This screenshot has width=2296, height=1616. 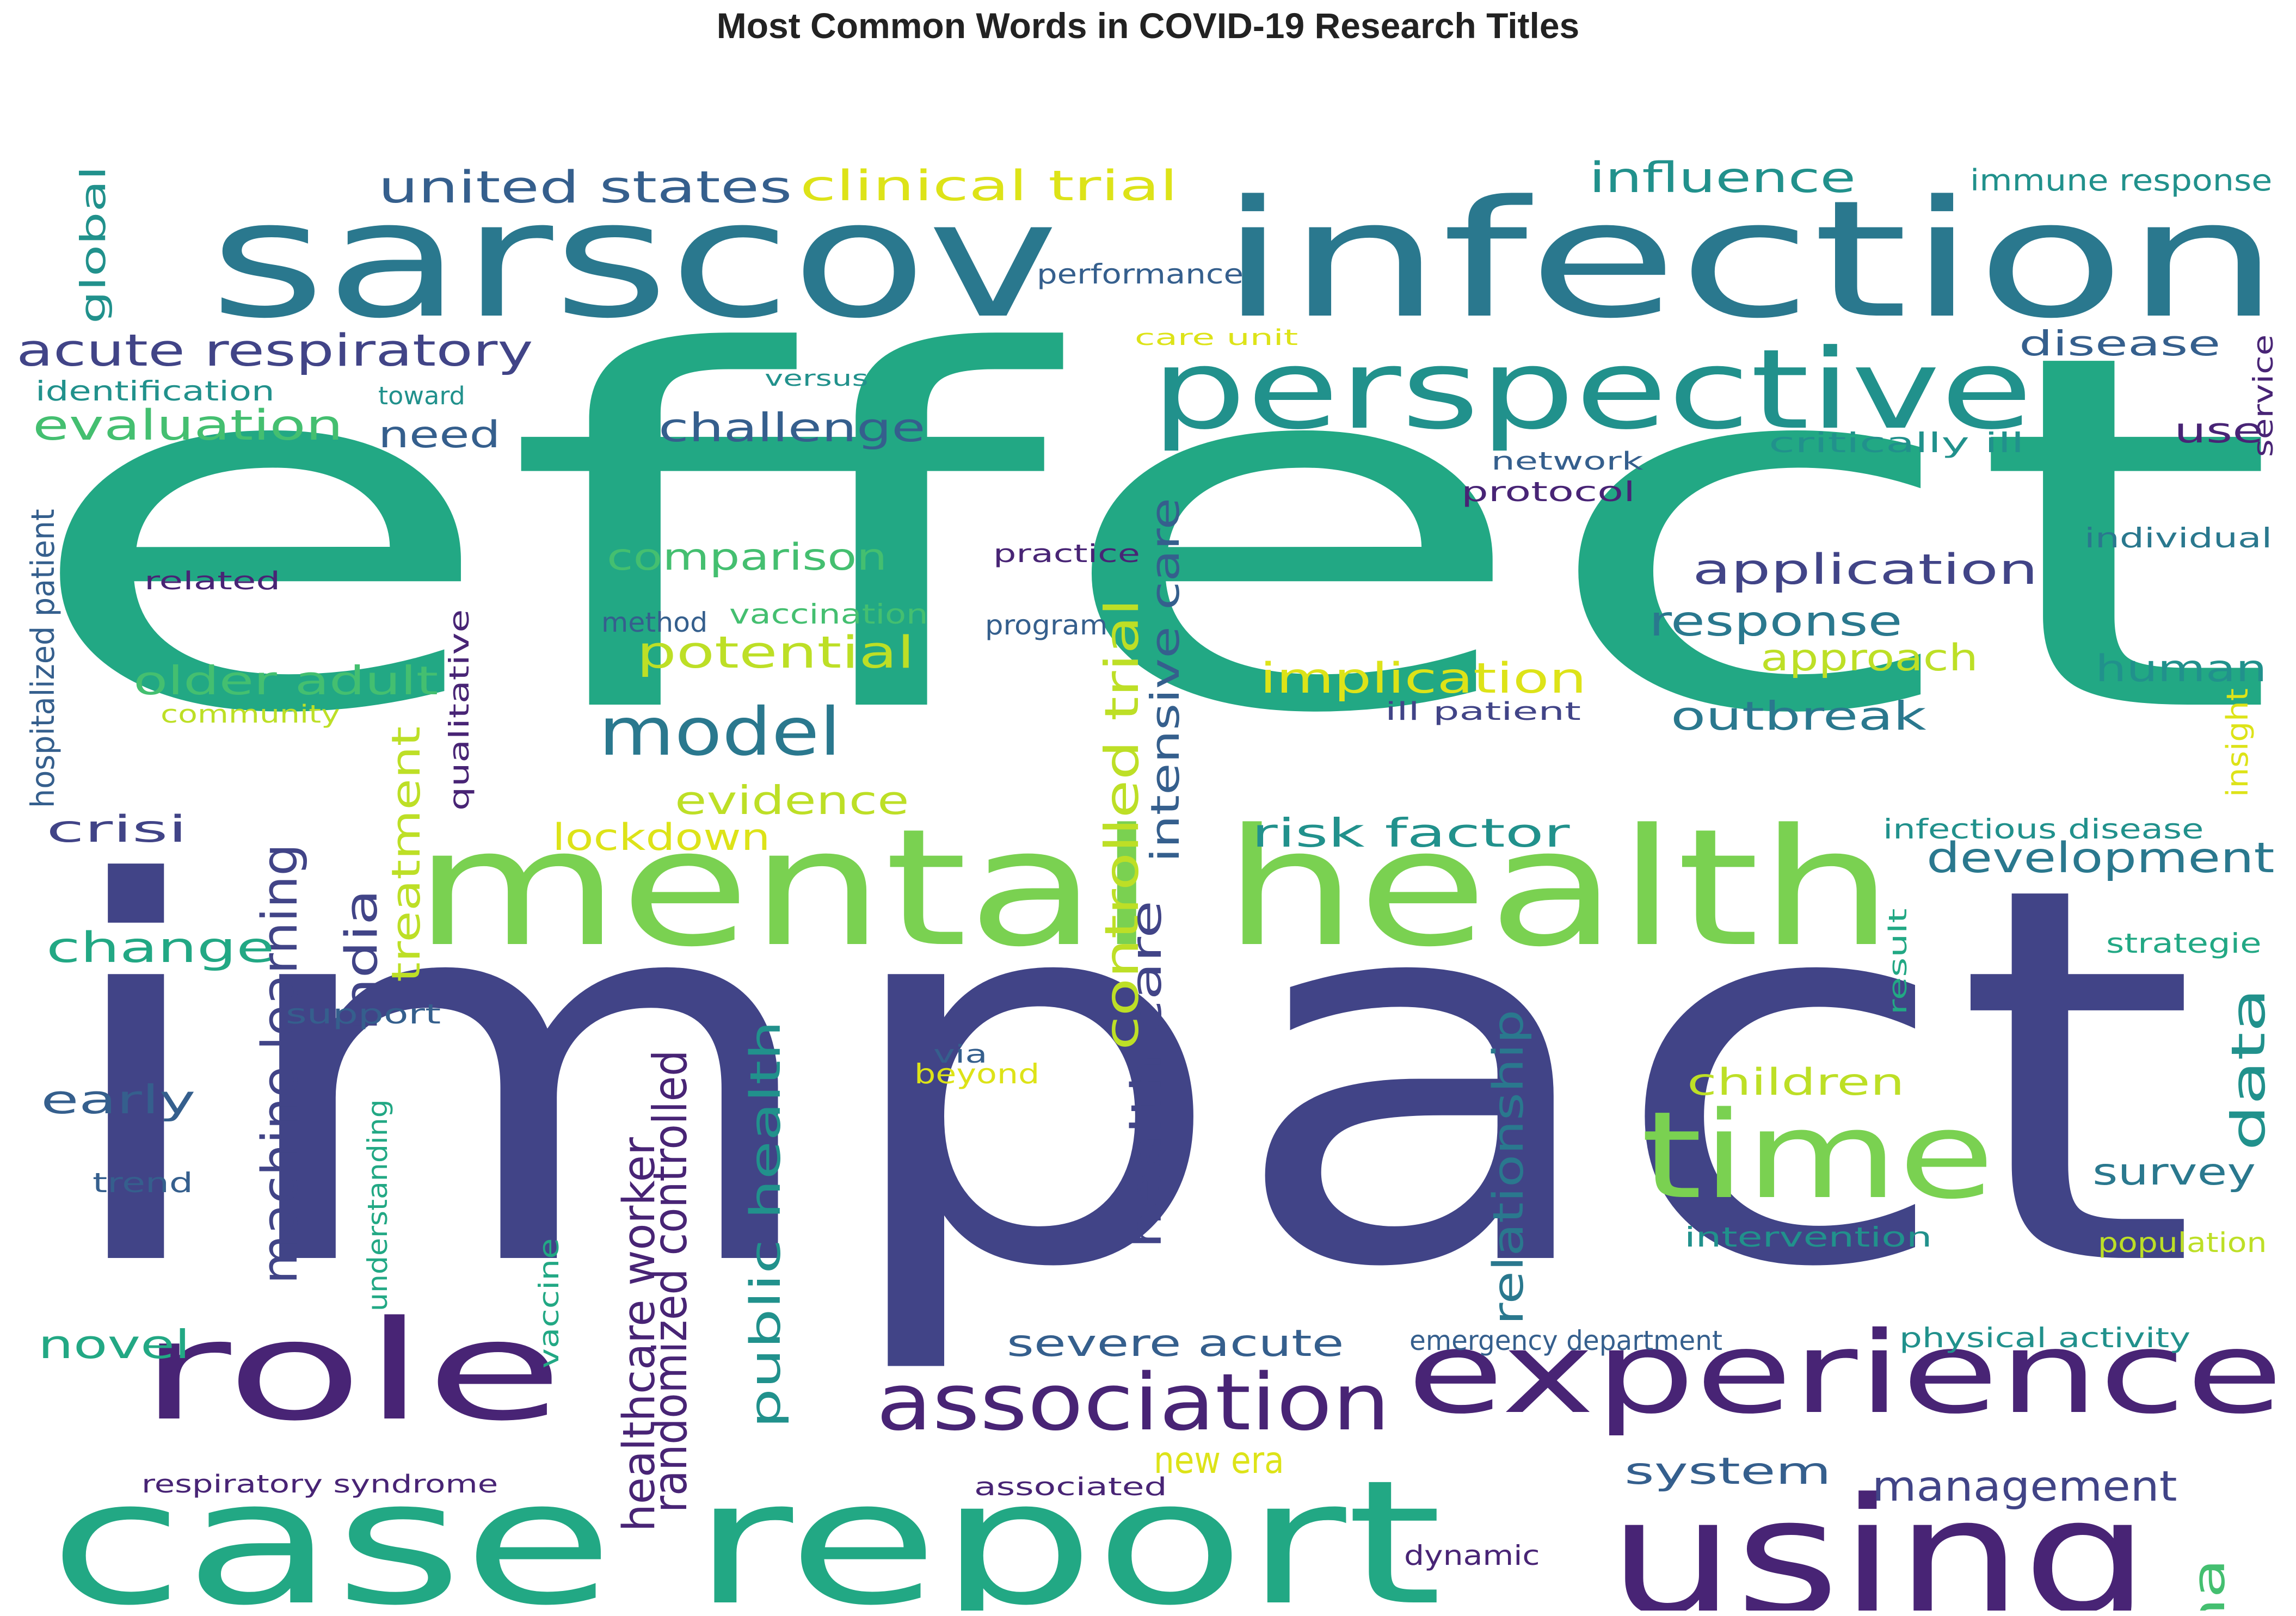 What do you see at coordinates (1865, 570) in the screenshot?
I see `word-application: application` at bounding box center [1865, 570].